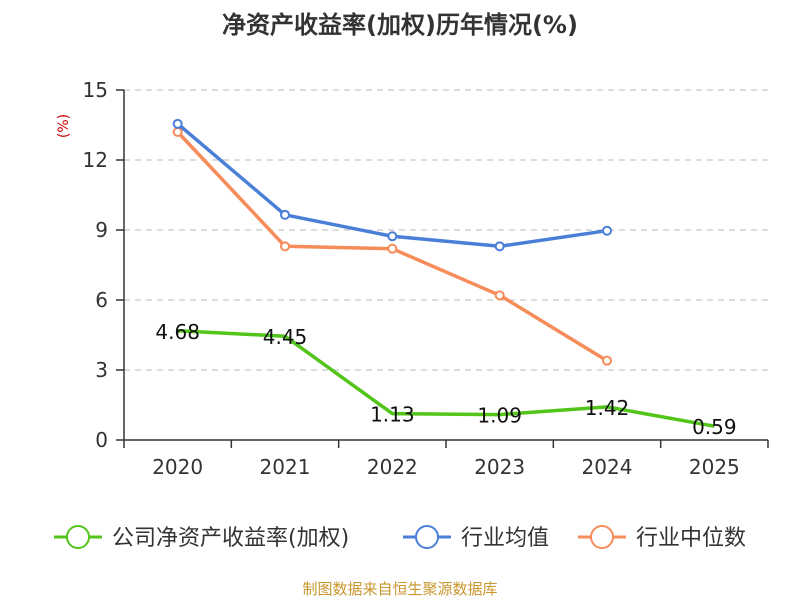 The height and width of the screenshot is (600, 800). I want to click on data-label: 1.13, so click(392, 415).